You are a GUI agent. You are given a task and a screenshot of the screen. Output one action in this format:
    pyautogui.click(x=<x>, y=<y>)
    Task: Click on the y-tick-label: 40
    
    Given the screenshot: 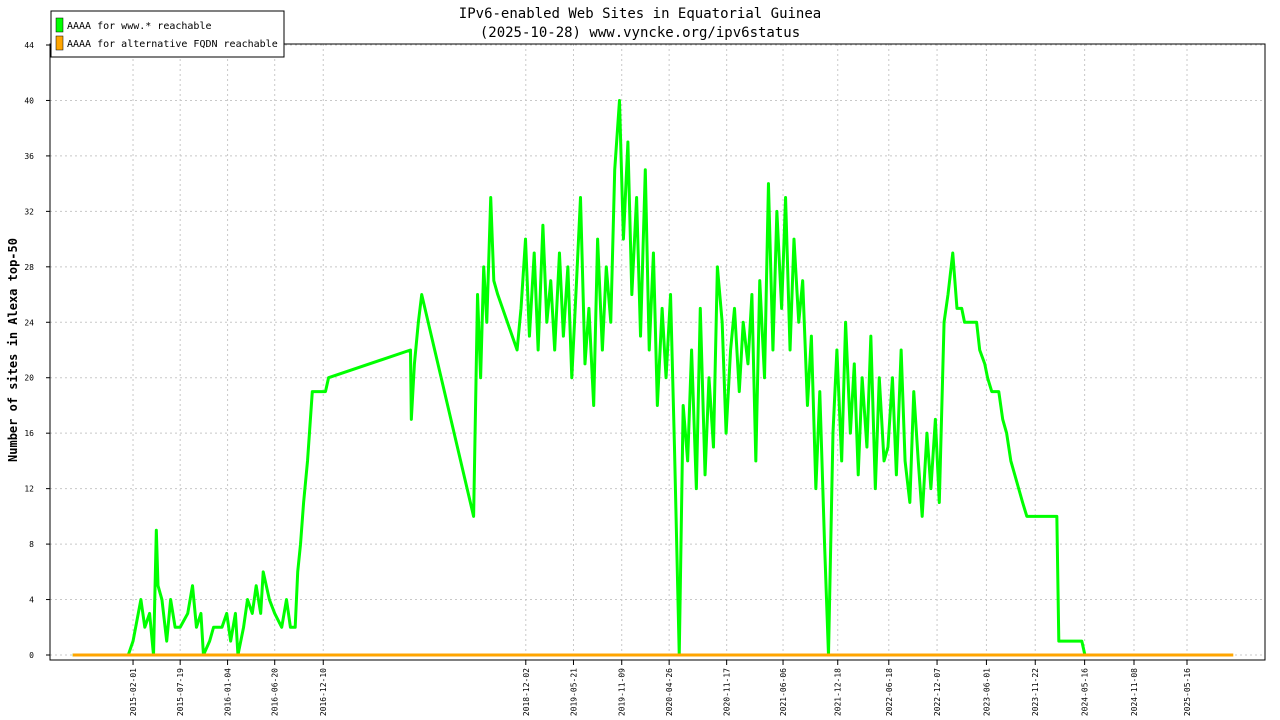 What is the action you would take?
    pyautogui.click(x=29, y=100)
    